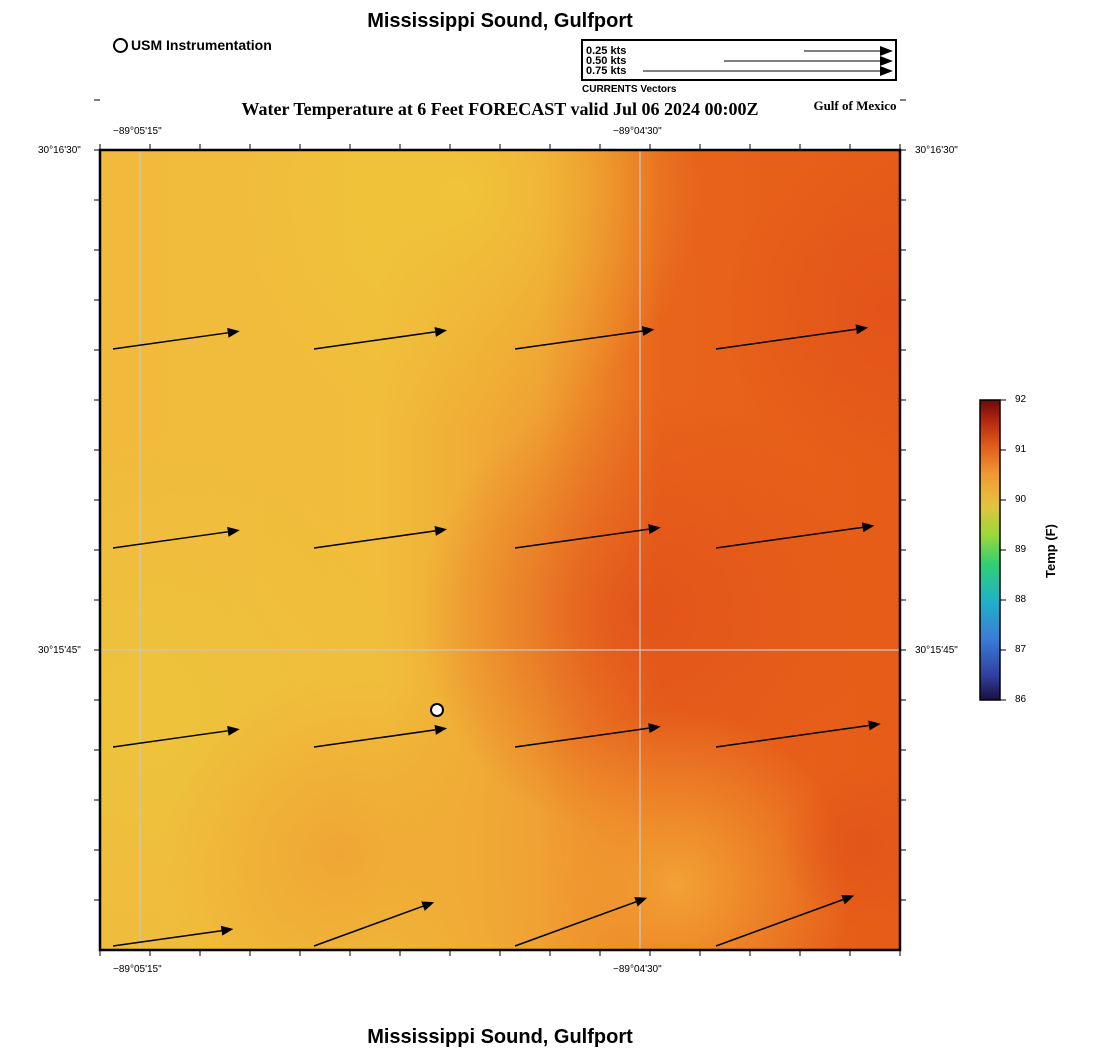 The width and height of the screenshot is (1100, 1050). What do you see at coordinates (201, 45) in the screenshot?
I see `station-legend-label: USM Instrumentation` at bounding box center [201, 45].